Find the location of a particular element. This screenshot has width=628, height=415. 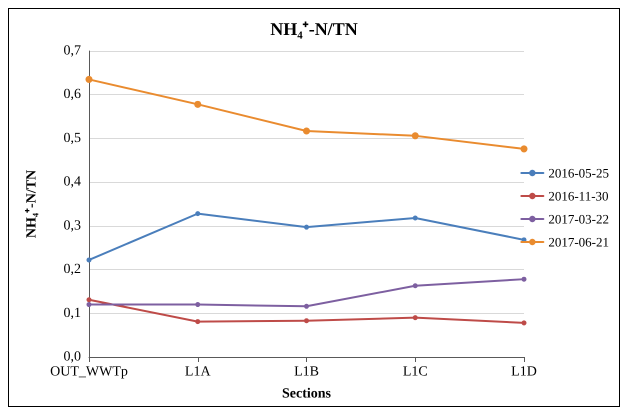

y-tick-label: 0,7 is located at coordinates (72, 51).